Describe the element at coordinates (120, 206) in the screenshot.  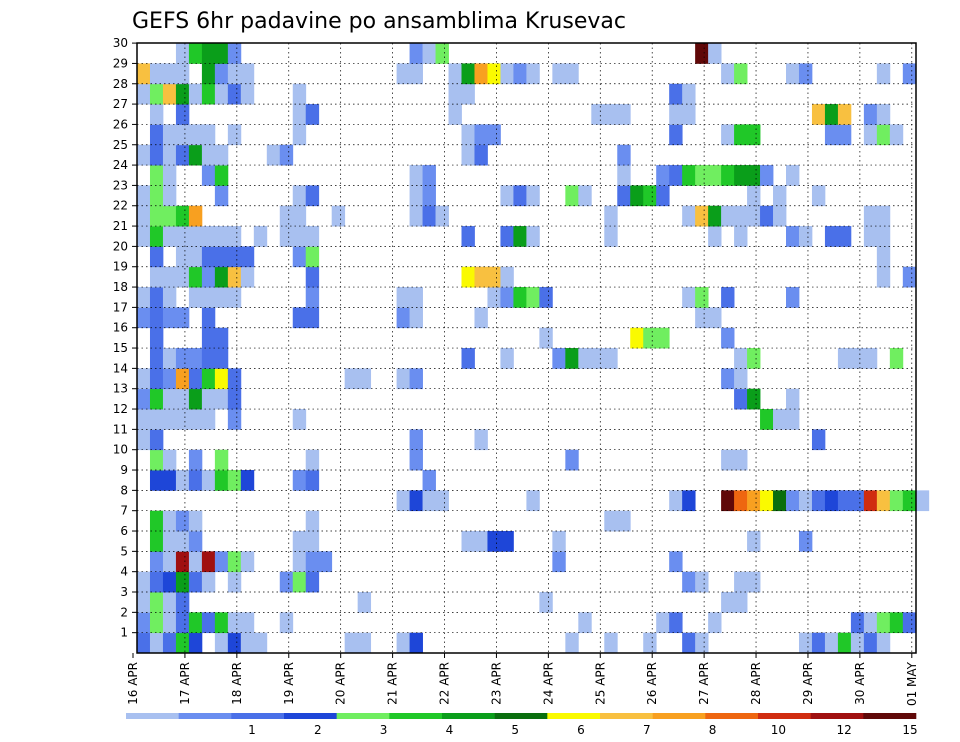
I see `y-tick-label: 22` at that location.